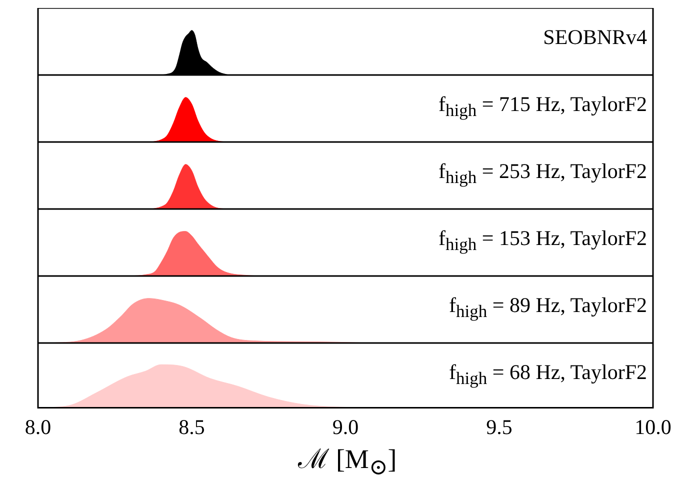  What do you see at coordinates (499, 426) in the screenshot?
I see `x-tick-label: 9.5` at bounding box center [499, 426].